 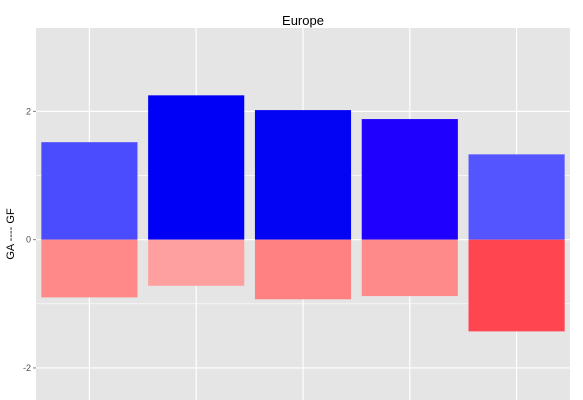 I want to click on y-axis-title: GA ---- GF, so click(x=11, y=234).